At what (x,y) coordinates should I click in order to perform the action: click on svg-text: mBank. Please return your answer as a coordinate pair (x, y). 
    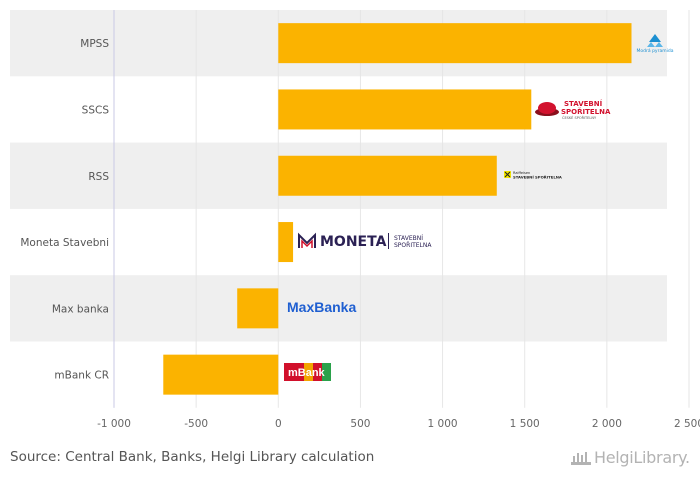
    Looking at the image, I should click on (307, 373).